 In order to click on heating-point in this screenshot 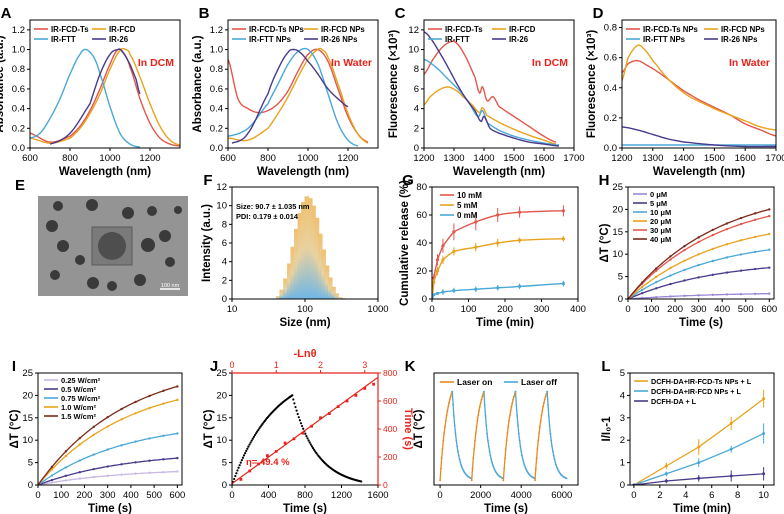, I will do `click(253, 436)`.